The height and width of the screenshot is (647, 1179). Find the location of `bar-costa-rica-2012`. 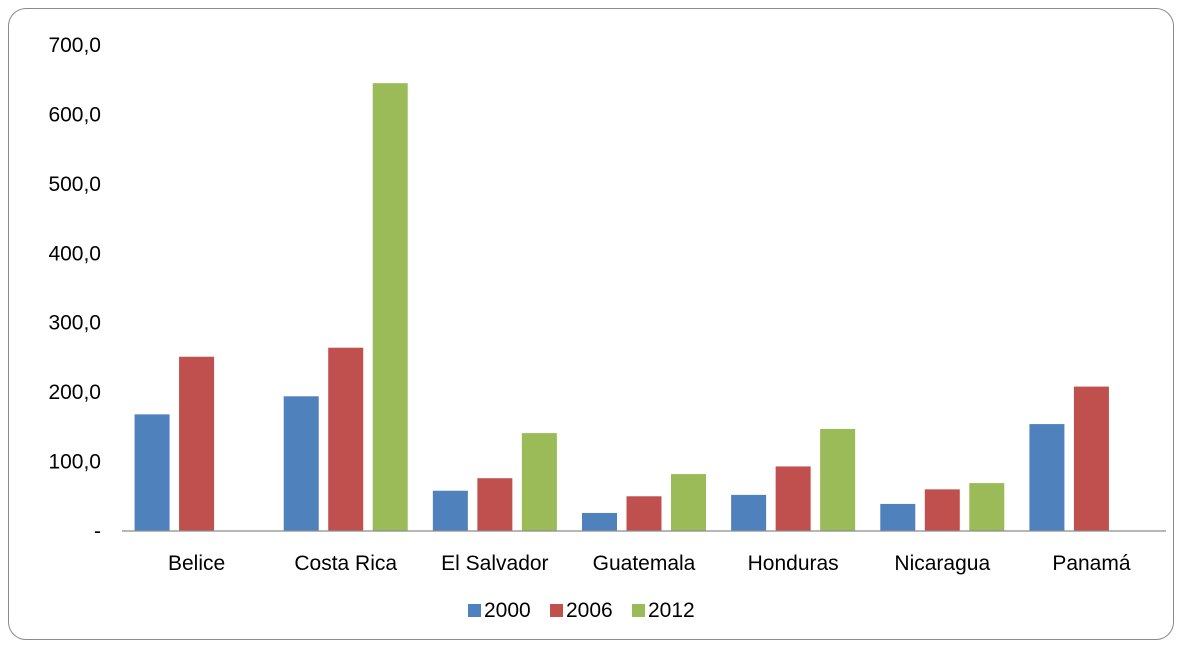

bar-costa-rica-2012 is located at coordinates (390, 307).